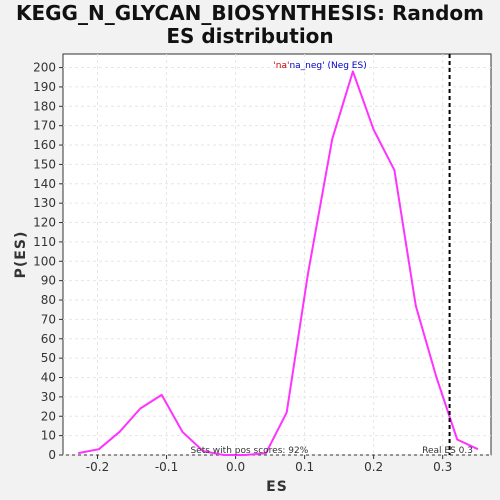 The height and width of the screenshot is (500, 500). Describe the element at coordinates (48, 319) in the screenshot. I see `y-tick-label: 70` at that location.